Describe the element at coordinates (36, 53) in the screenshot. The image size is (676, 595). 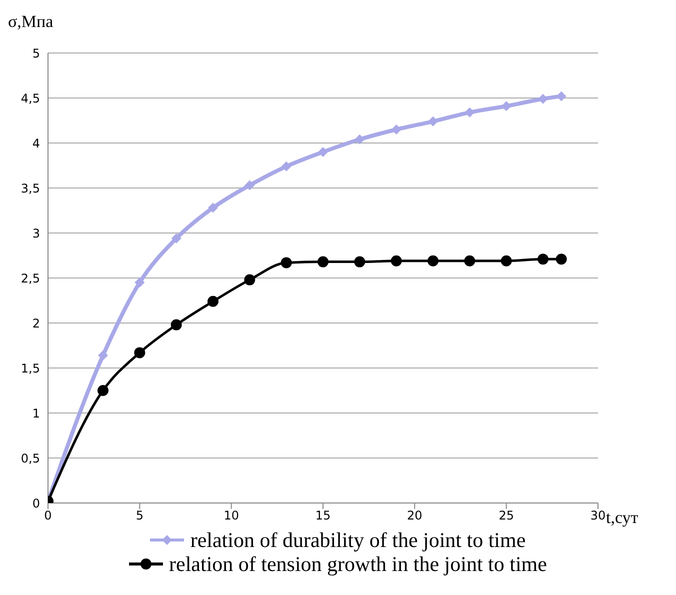
I see `y-tick-label: 5` at that location.